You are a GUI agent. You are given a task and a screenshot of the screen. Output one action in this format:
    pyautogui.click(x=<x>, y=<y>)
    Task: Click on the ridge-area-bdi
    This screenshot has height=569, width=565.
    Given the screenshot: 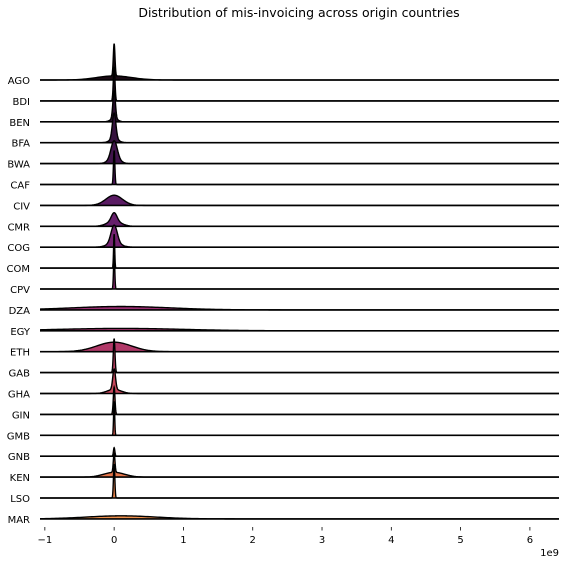 What is the action you would take?
    pyautogui.click(x=299, y=83)
    